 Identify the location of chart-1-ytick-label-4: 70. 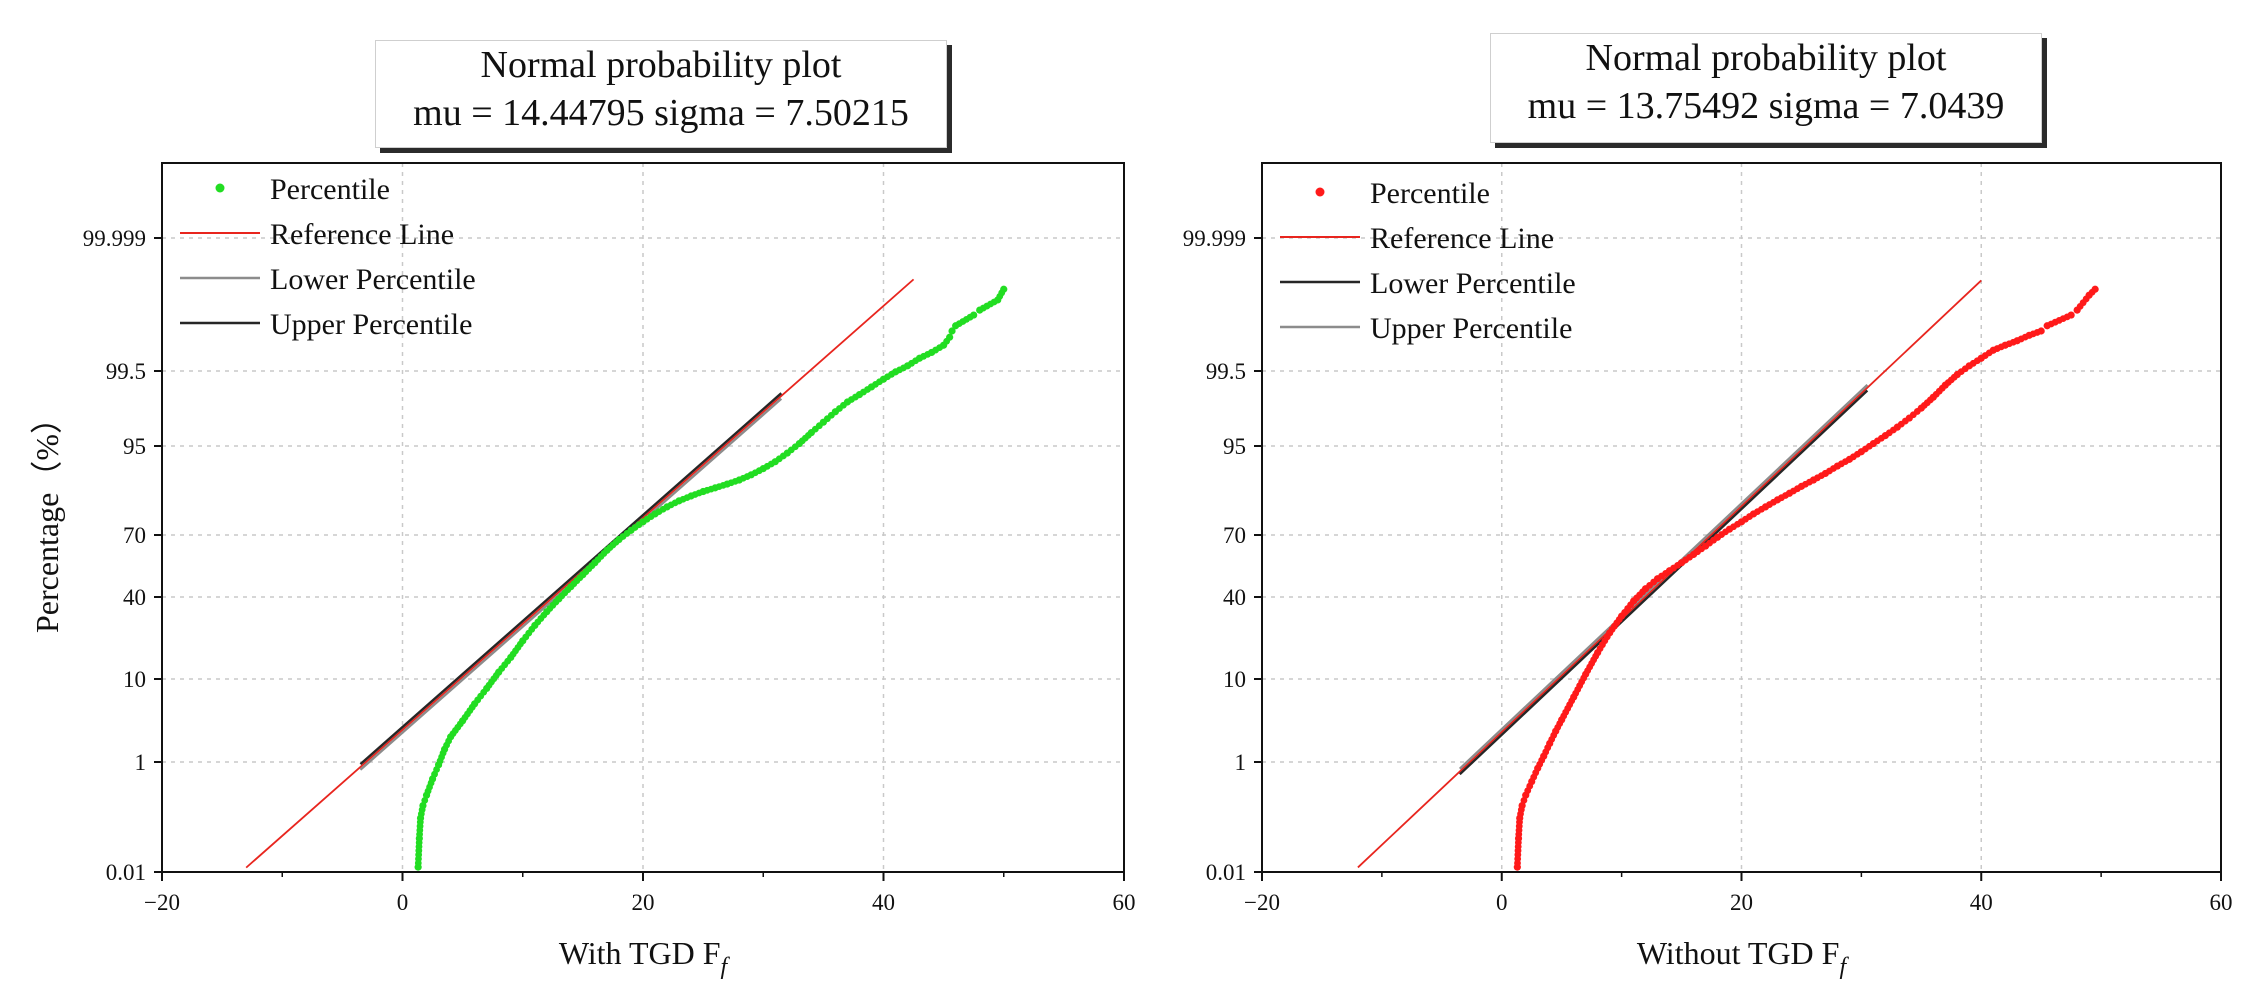
(134, 535).